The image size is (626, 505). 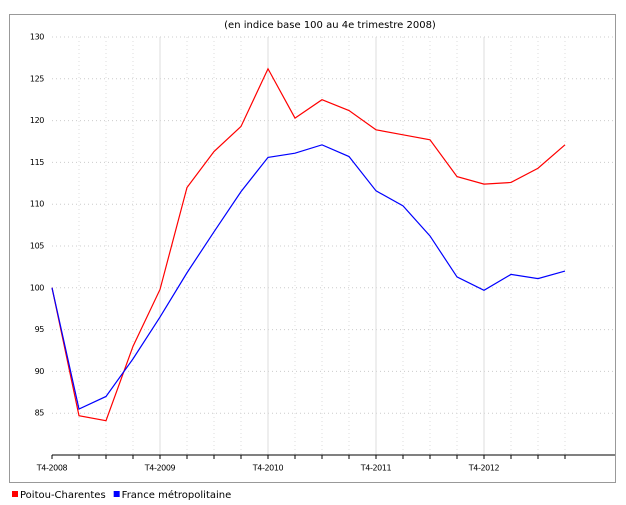 I want to click on y-tick-label: 125, so click(x=37, y=78).